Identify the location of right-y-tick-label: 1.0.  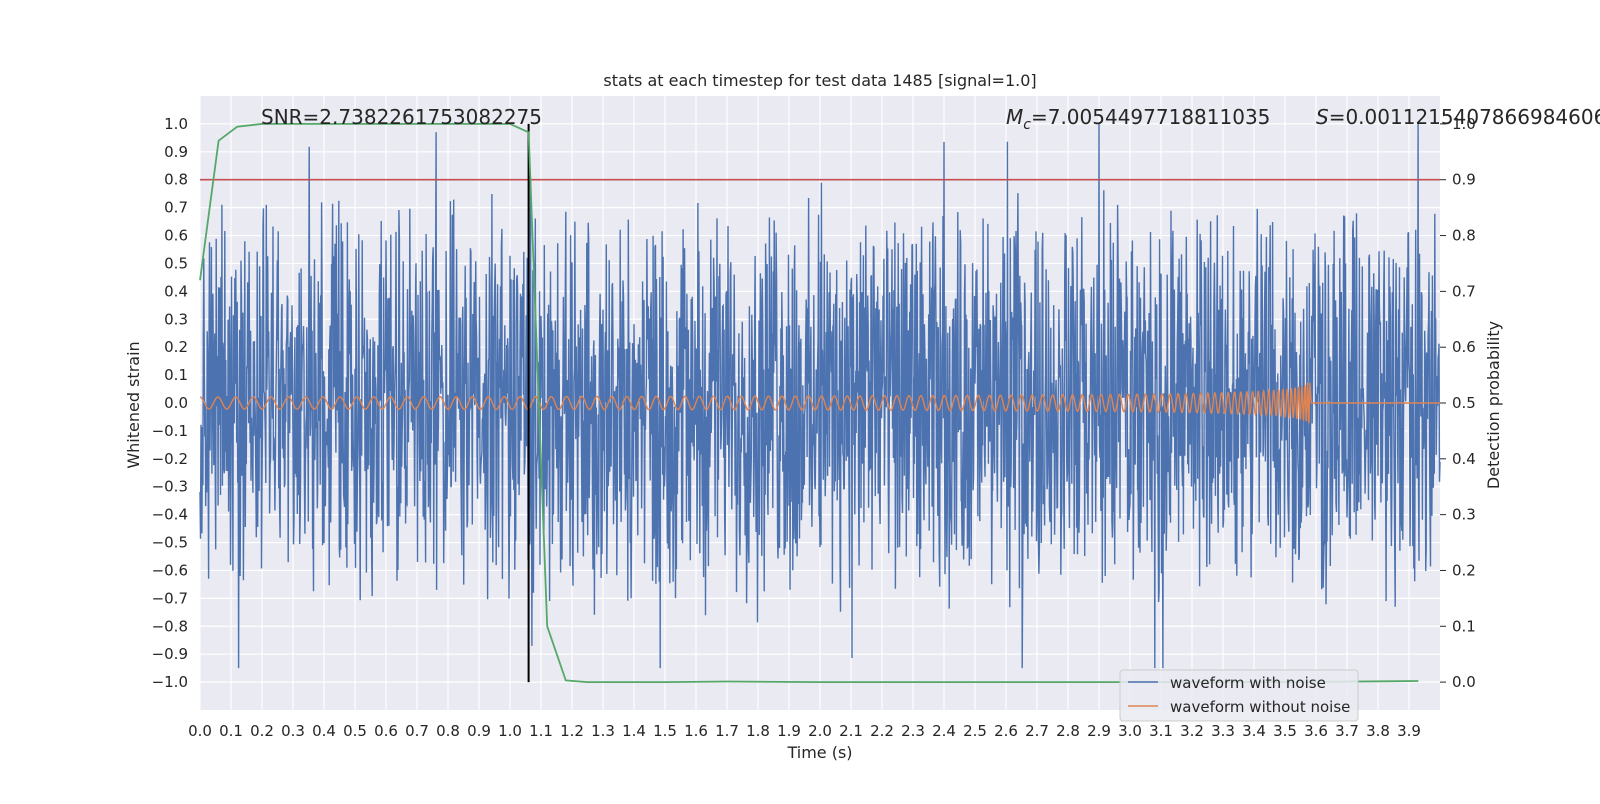
(1464, 124).